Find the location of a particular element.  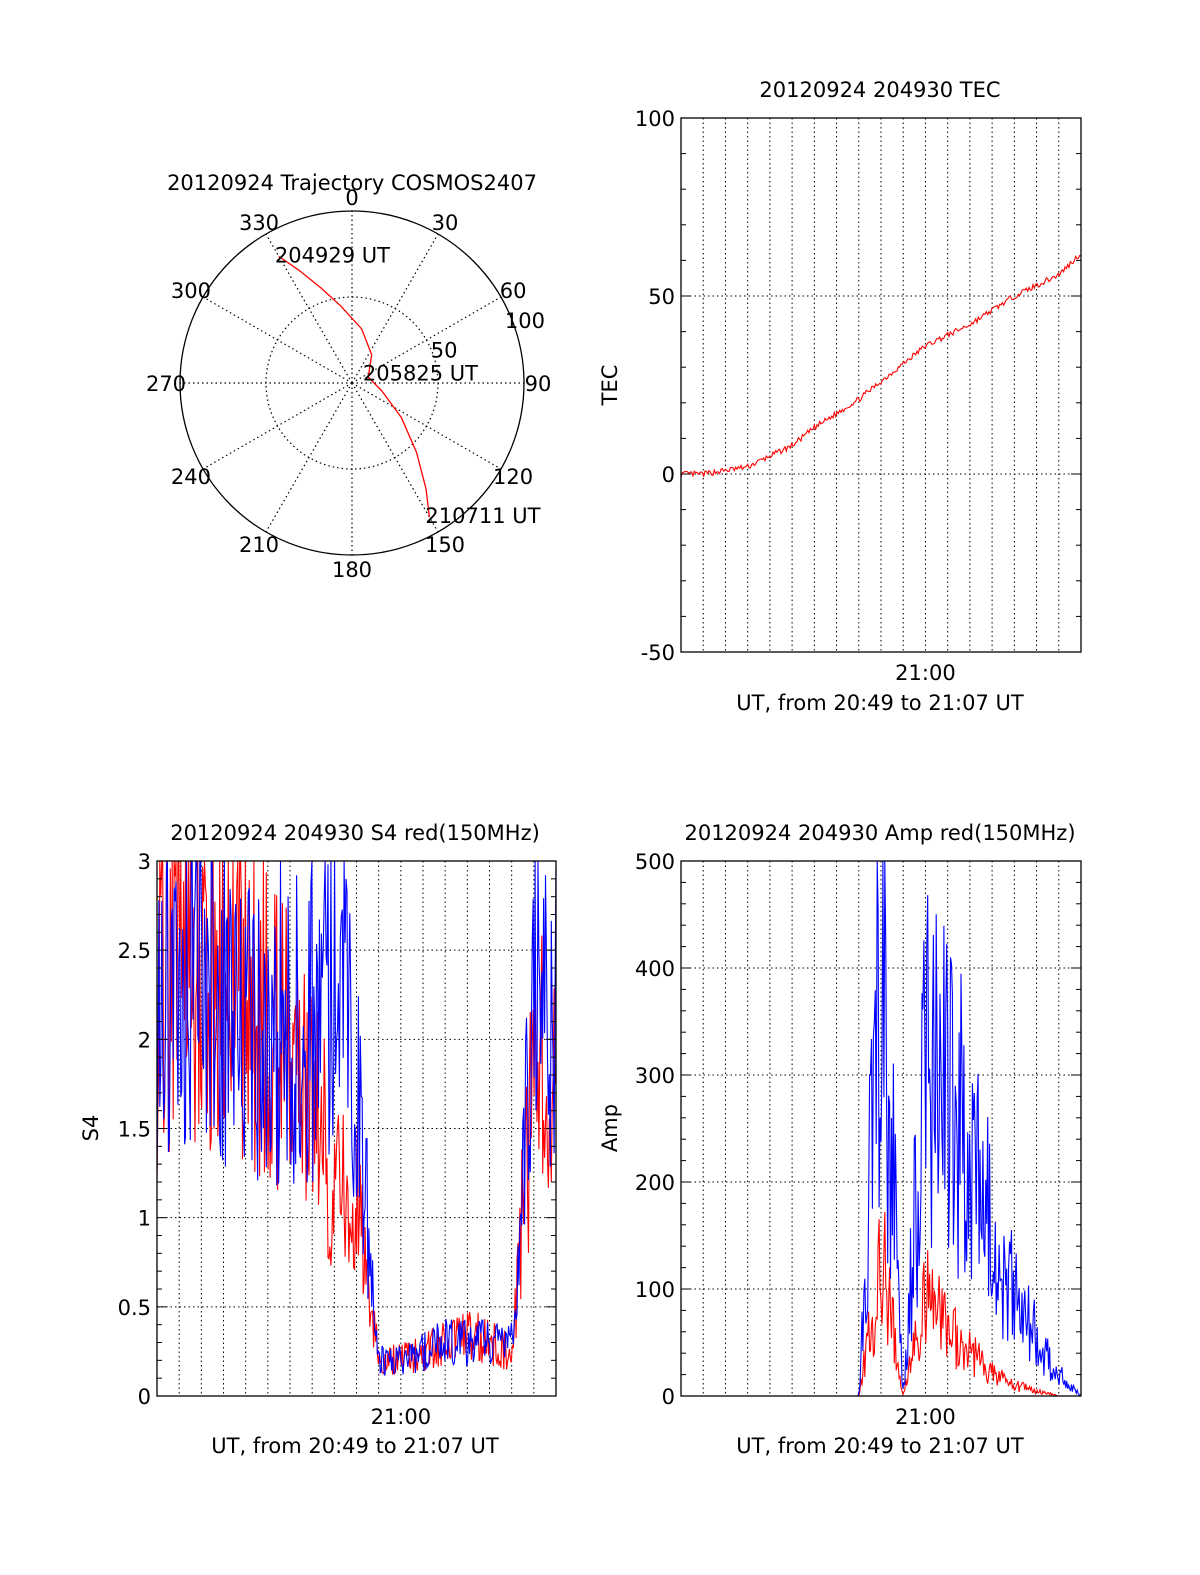

polar-radial-label: 100 is located at coordinates (525, 321).